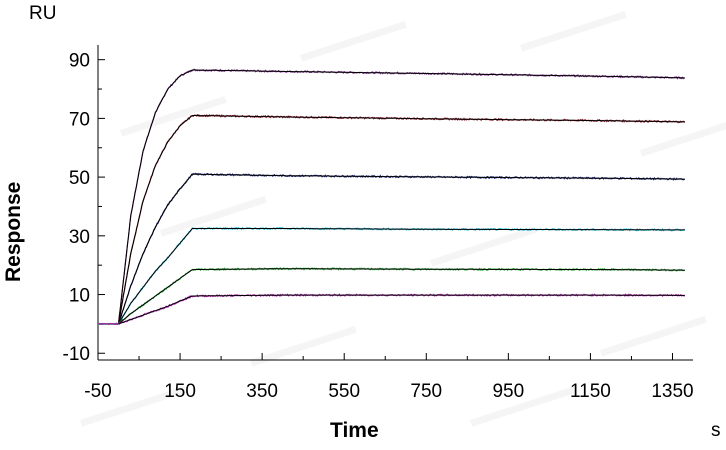  What do you see at coordinates (508, 391) in the screenshot?
I see `x-tick-label: 950` at bounding box center [508, 391].